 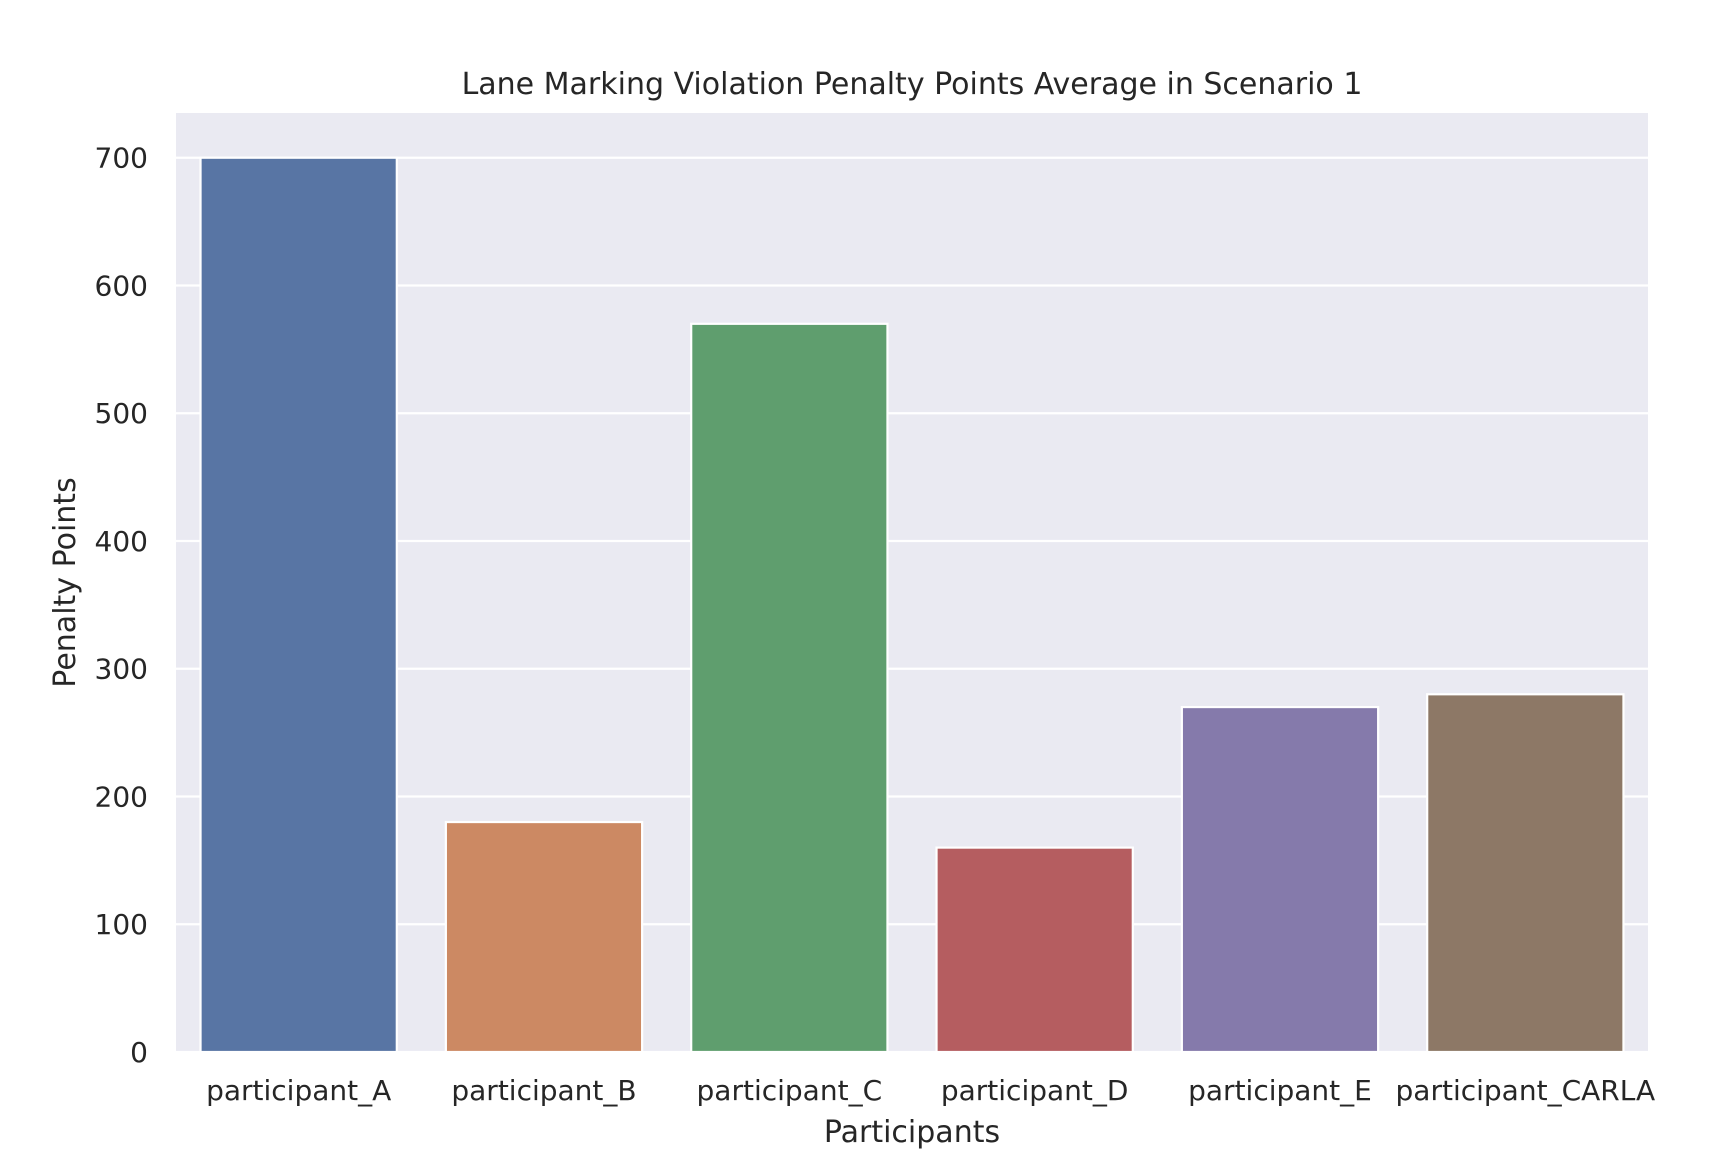 What do you see at coordinates (1280, 879) in the screenshot?
I see `bar-participant_E` at bounding box center [1280, 879].